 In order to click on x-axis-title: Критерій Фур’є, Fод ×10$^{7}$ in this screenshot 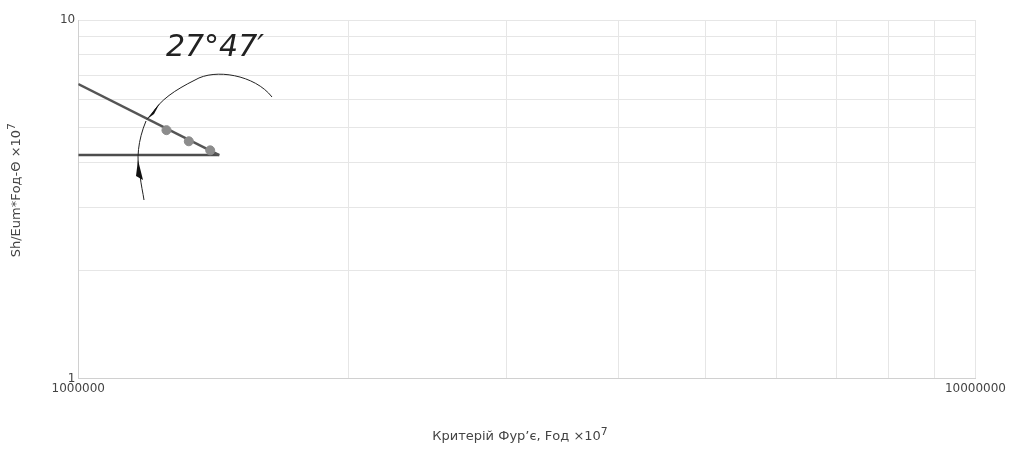, I will do `click(520, 434)`.